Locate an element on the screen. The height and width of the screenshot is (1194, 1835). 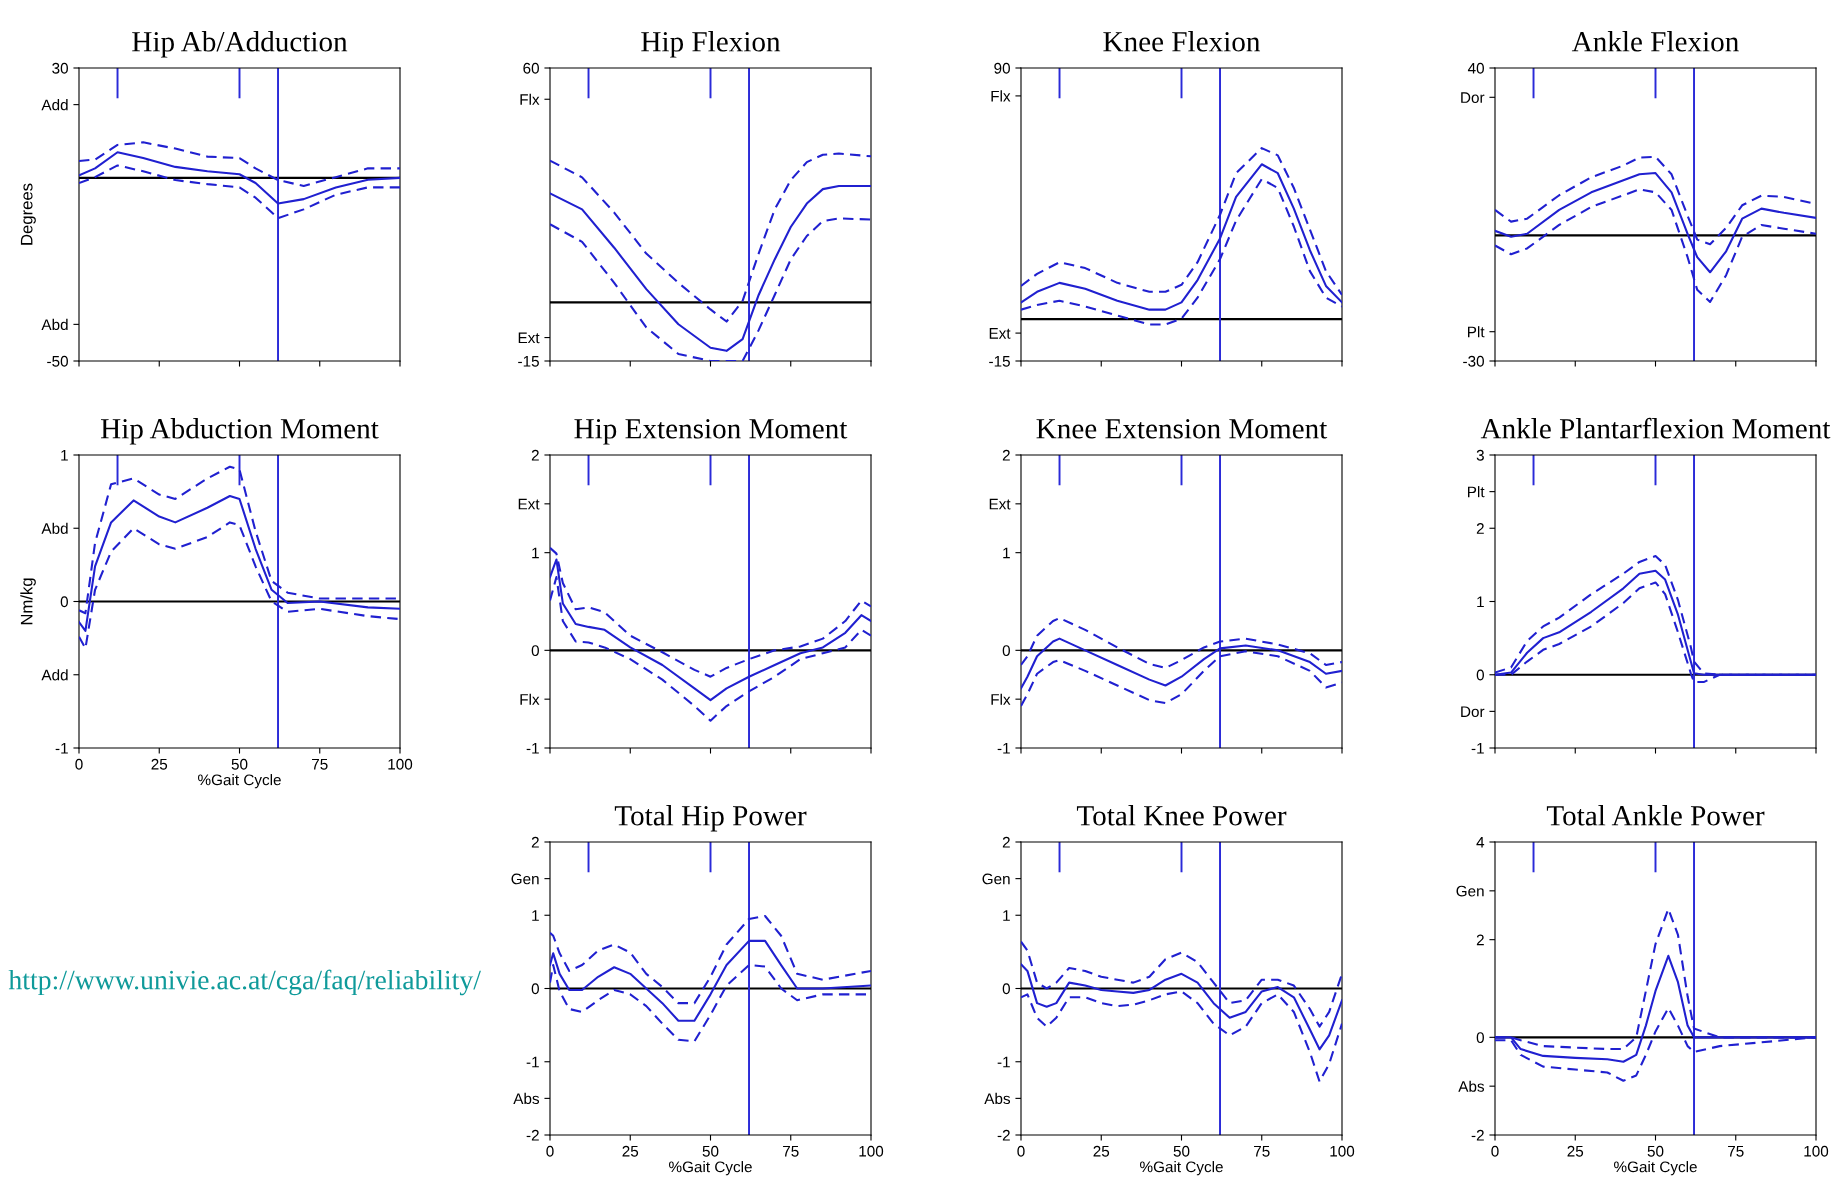
y-axis-title: Degrees is located at coordinates (28, 214).